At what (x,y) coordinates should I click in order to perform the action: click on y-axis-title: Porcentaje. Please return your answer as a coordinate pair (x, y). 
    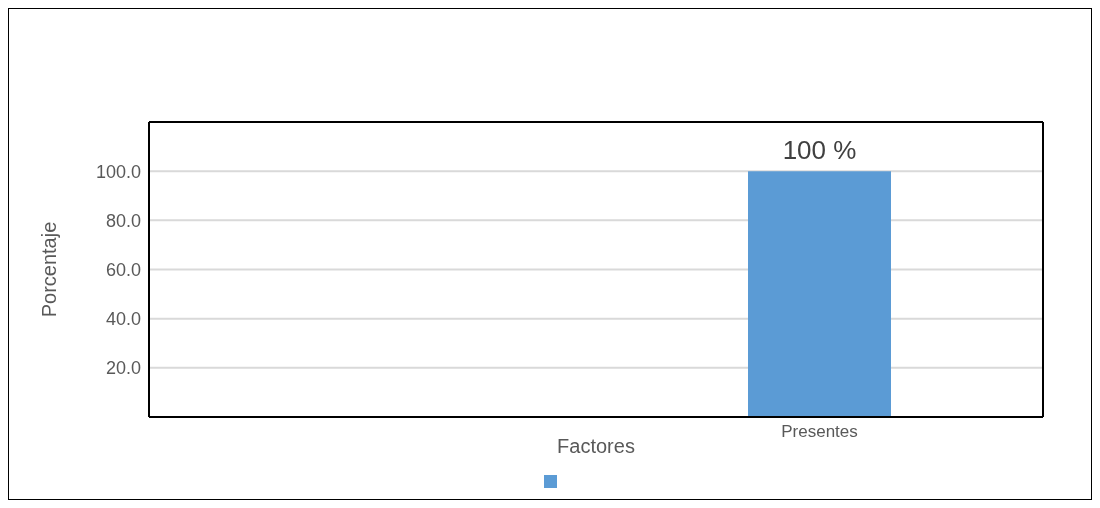
    Looking at the image, I should click on (49, 269).